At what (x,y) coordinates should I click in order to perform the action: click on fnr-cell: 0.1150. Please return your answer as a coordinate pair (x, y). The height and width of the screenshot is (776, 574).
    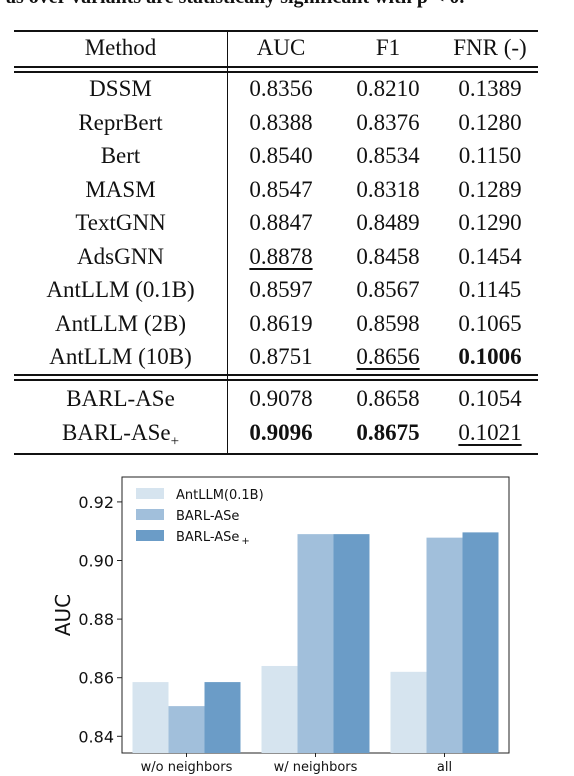
    Looking at the image, I should click on (490, 155).